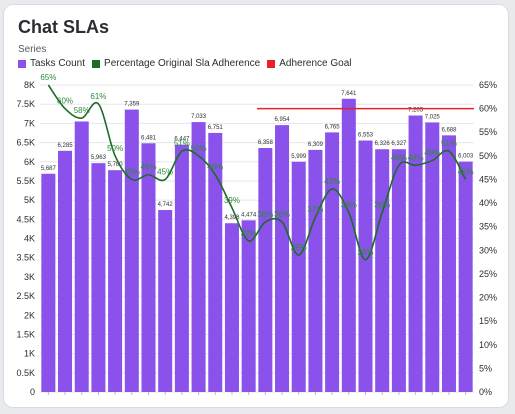 This screenshot has height=414, width=515. What do you see at coordinates (488, 203) in the screenshot?
I see `y-right-tick-label: 40%` at bounding box center [488, 203].